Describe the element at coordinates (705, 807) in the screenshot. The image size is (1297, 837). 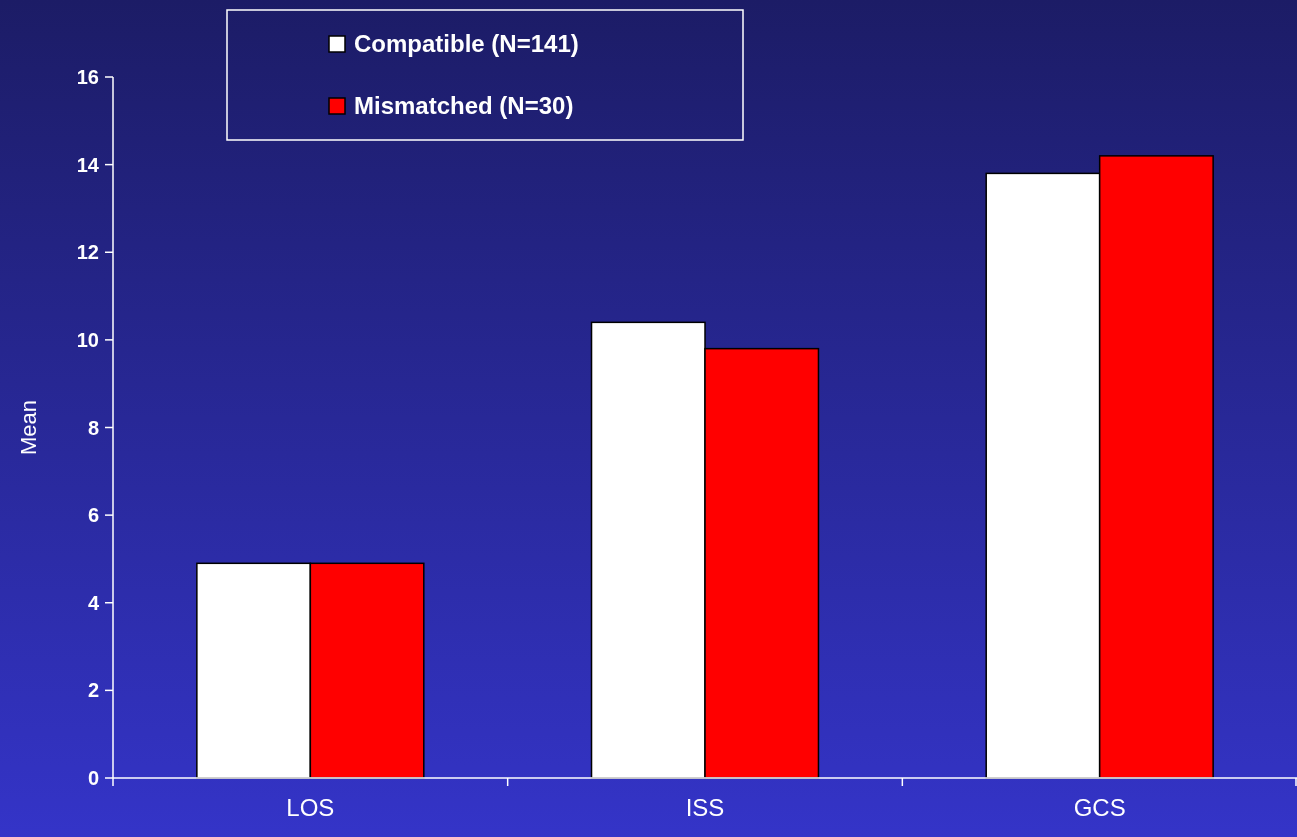
I see `x-tick-label: ISS` at that location.